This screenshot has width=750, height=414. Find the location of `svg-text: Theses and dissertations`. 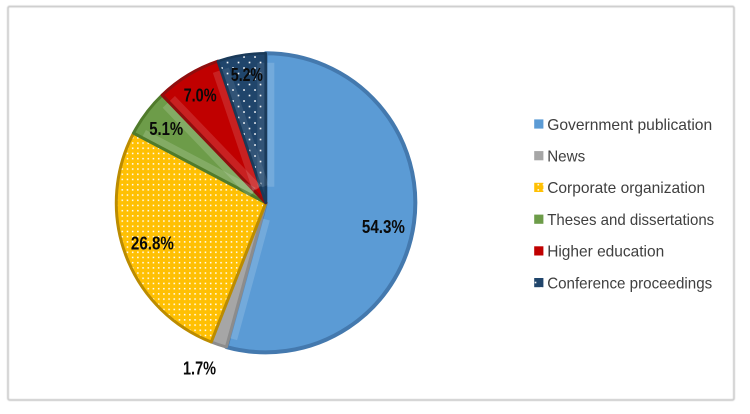

svg-text: Theses and dissertations is located at coordinates (630, 220).